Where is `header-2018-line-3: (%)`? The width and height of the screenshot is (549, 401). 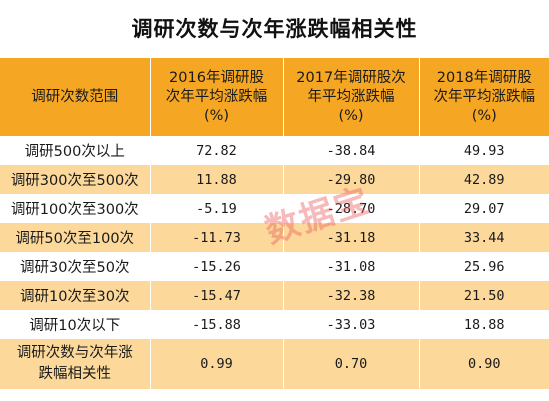 header-2018-line-3: (%) is located at coordinates (484, 115).